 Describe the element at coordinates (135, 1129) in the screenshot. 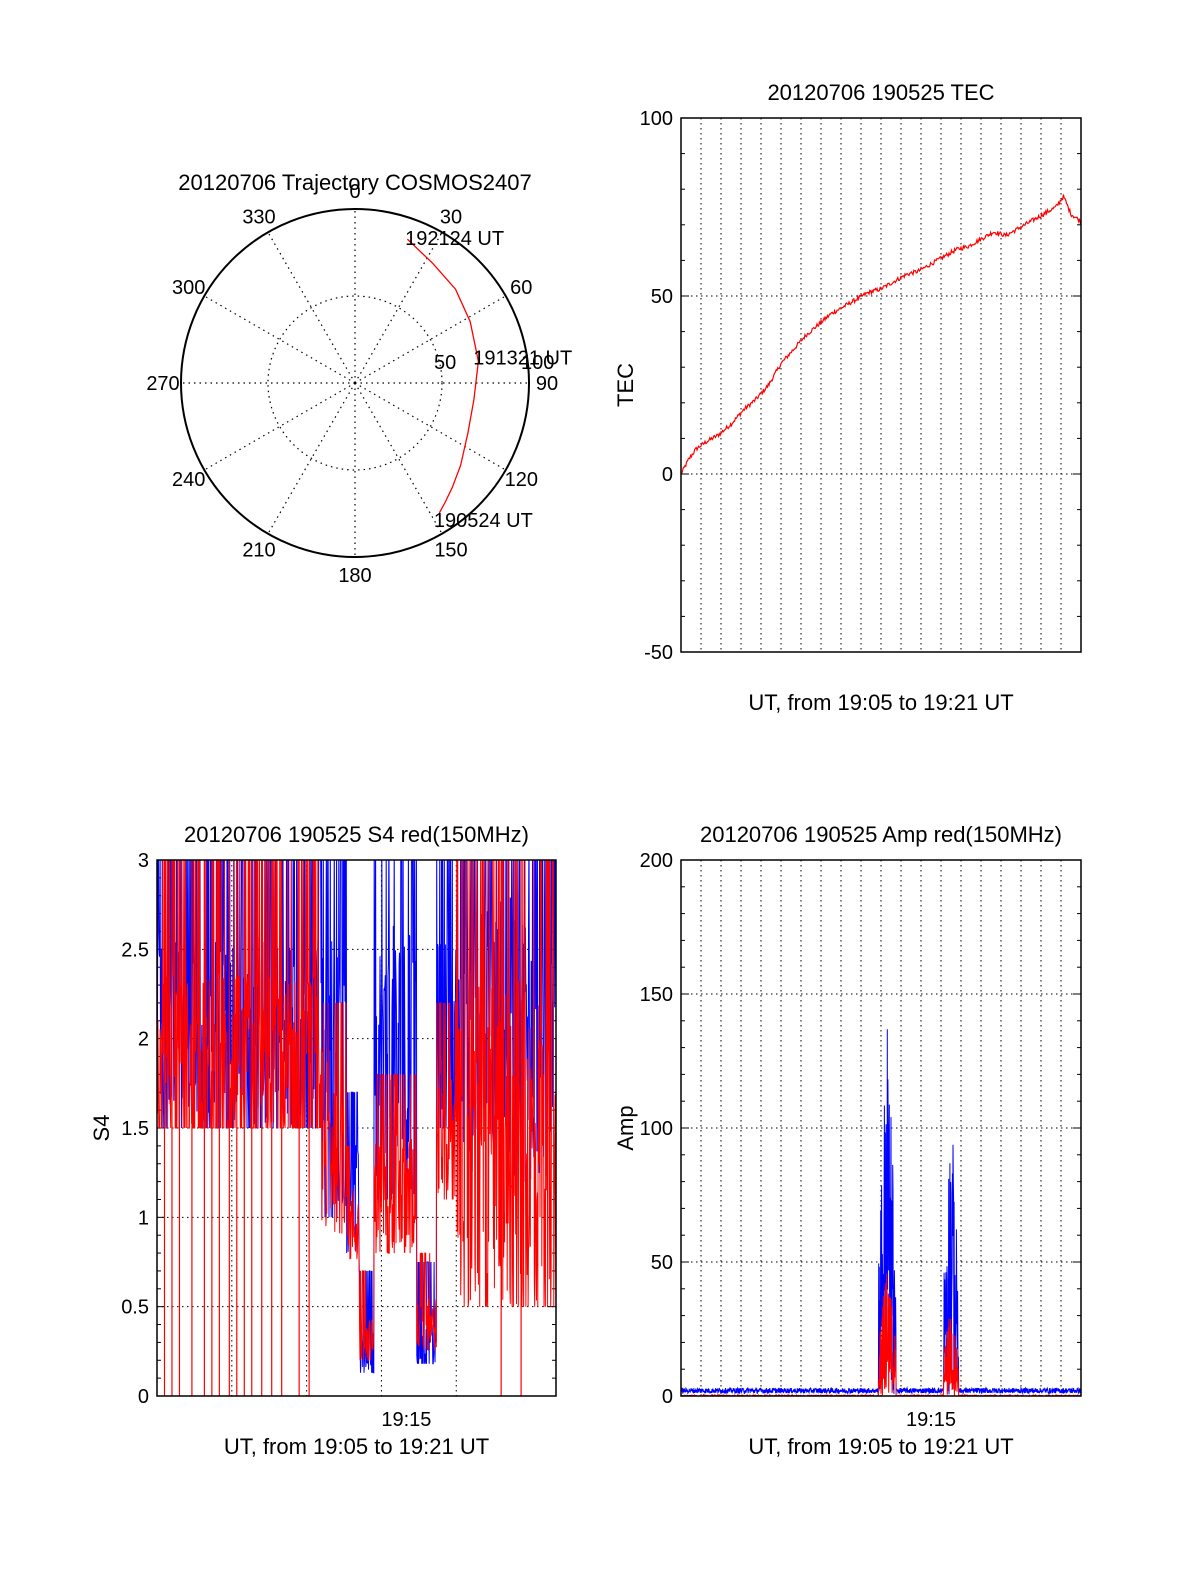

I see `y-tick-label: 1.5` at that location.